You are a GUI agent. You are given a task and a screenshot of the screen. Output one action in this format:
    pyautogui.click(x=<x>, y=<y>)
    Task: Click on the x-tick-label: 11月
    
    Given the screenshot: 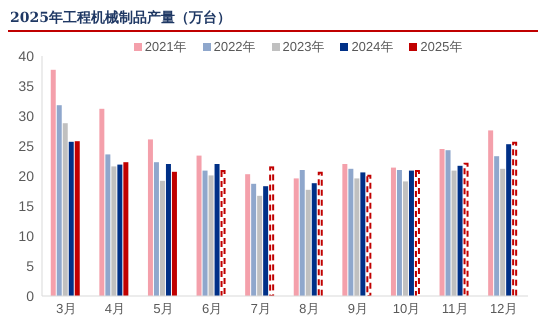 What is the action you would take?
    pyautogui.click(x=455, y=308)
    